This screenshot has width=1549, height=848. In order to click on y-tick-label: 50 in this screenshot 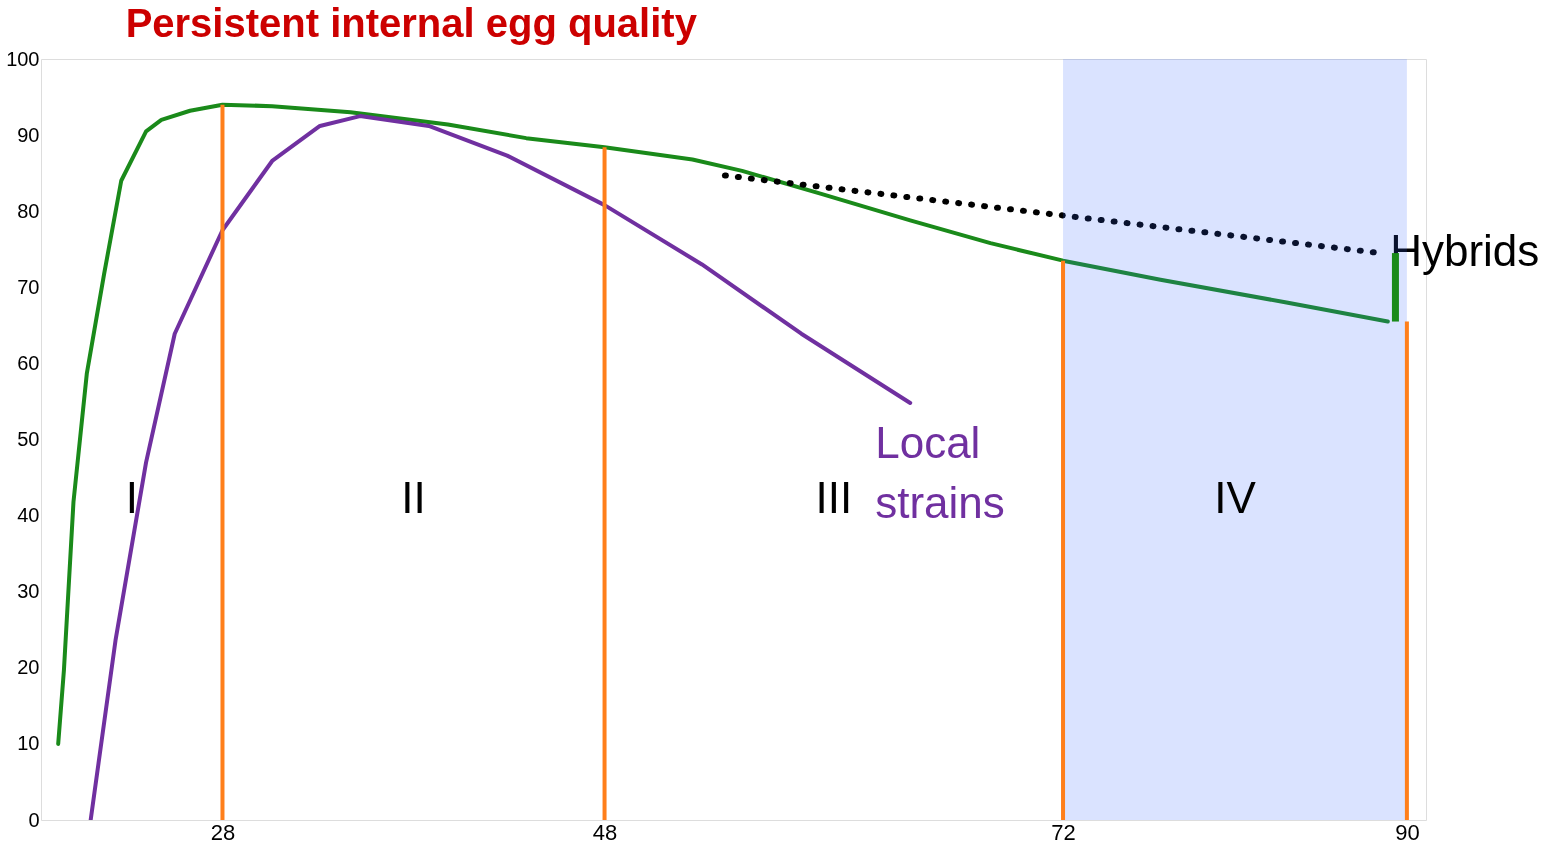, I will do `click(28, 439)`.